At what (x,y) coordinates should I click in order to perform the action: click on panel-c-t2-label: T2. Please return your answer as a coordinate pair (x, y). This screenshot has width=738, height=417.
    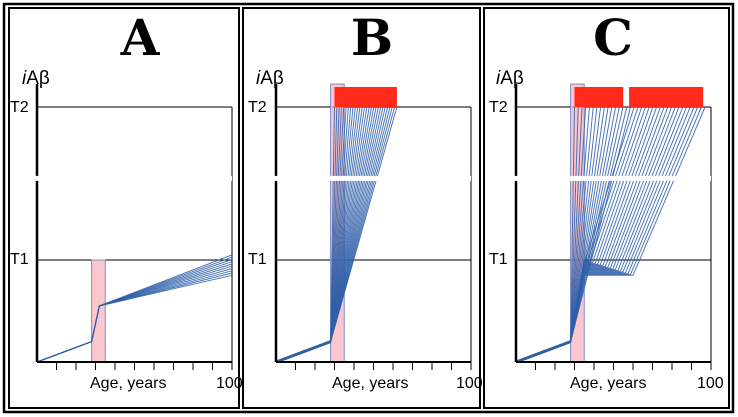
    Looking at the image, I should click on (498, 107).